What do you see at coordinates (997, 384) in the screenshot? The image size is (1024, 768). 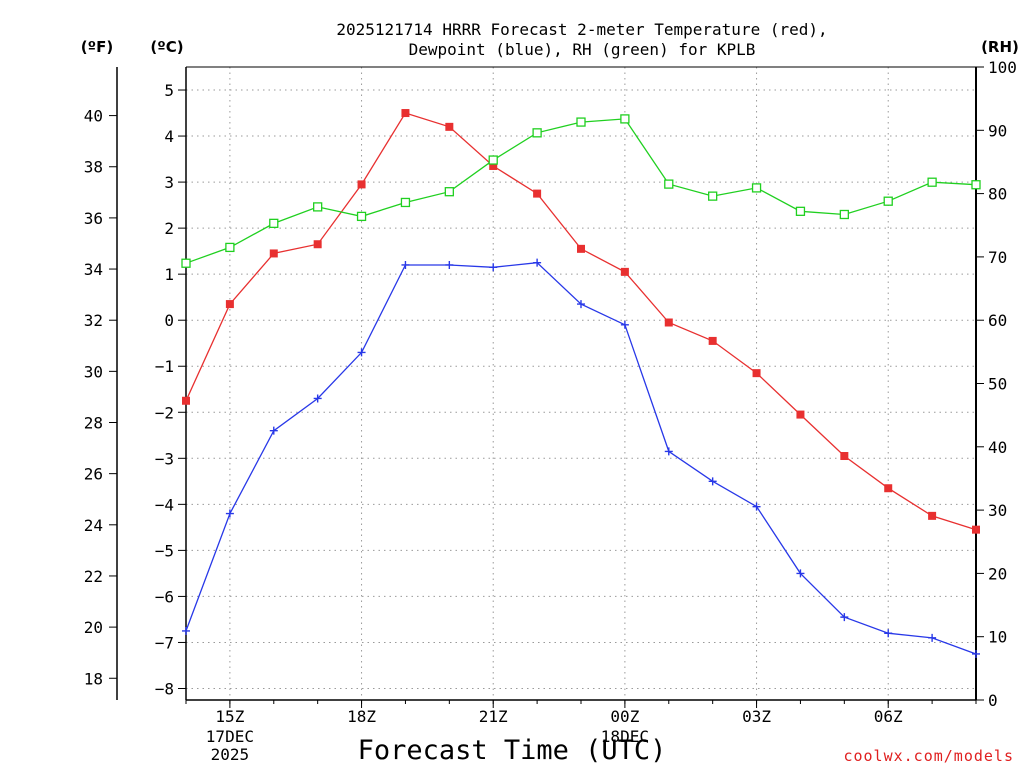 I see `rh-tick-label: 50` at bounding box center [997, 384].